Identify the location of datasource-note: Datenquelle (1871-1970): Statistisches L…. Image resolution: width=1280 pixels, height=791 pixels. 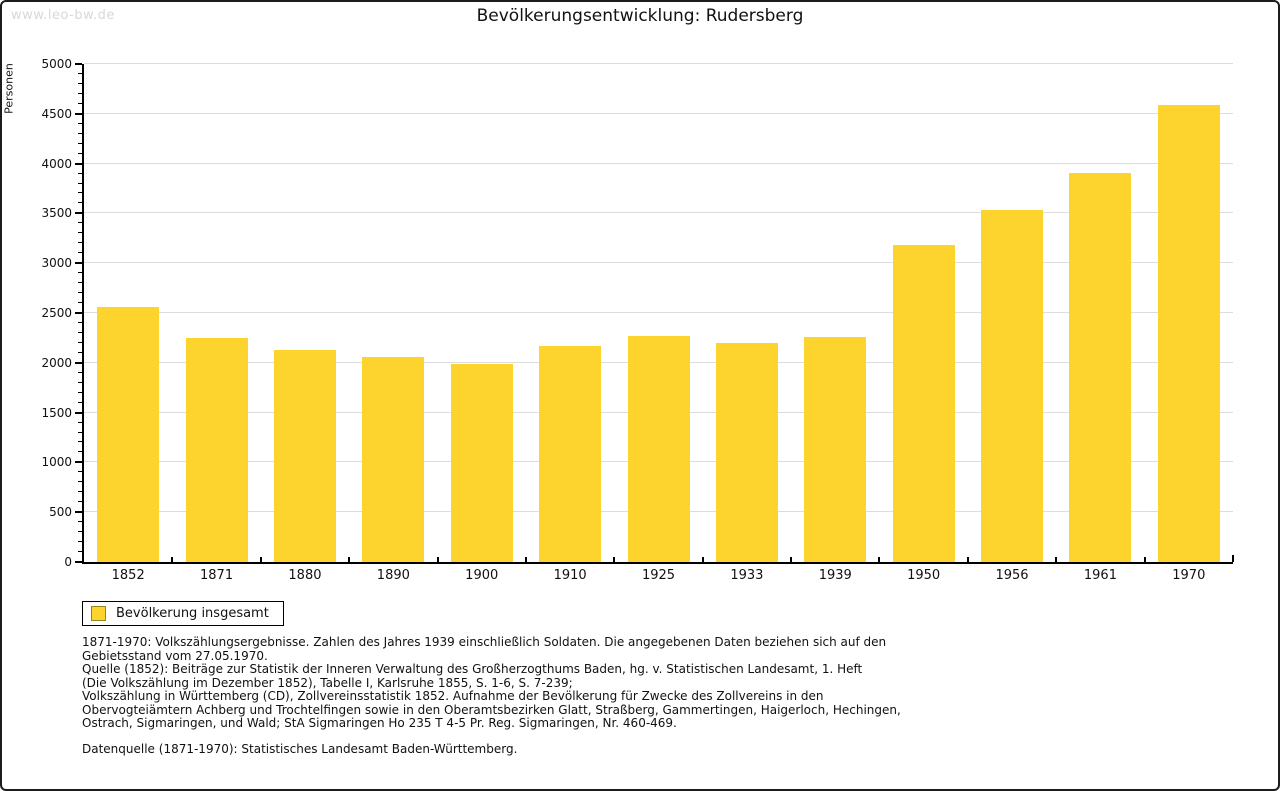
(300, 749).